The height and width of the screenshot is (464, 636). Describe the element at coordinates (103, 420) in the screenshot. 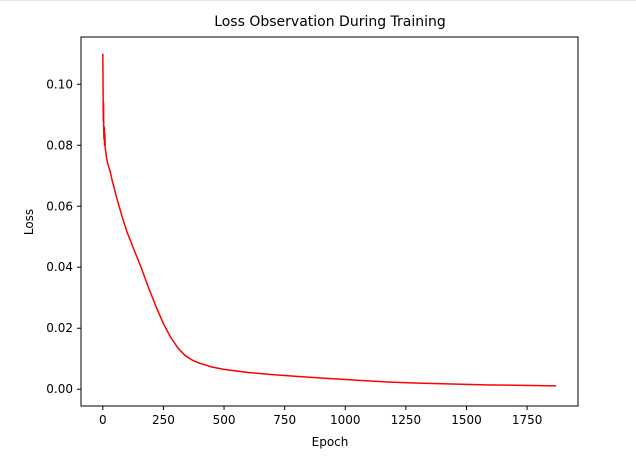

I see `x-tick-label: 0` at that location.